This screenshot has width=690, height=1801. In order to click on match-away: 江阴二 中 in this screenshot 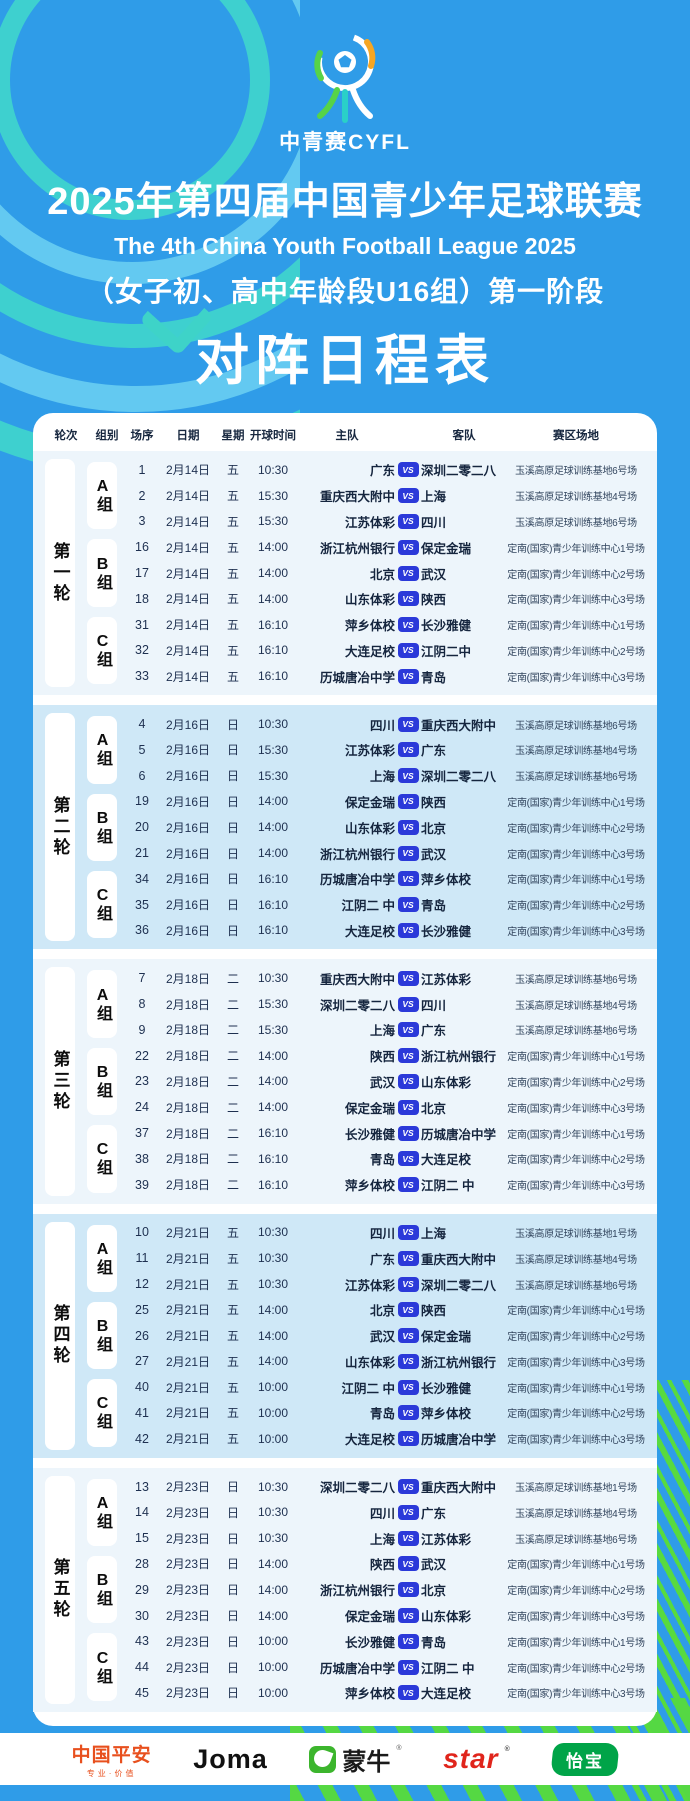, I will do `click(448, 1186)`.